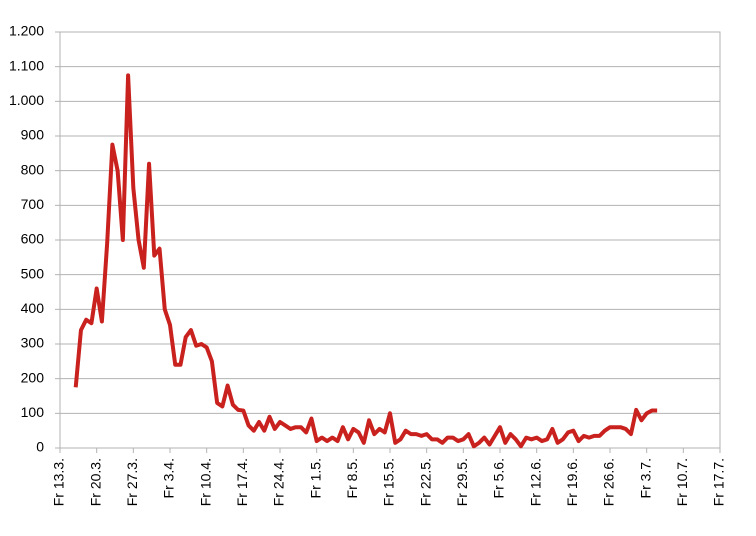 The image size is (756, 536). What do you see at coordinates (682, 482) in the screenshot?
I see `x-tick-label: Fr 10.7.` at bounding box center [682, 482].